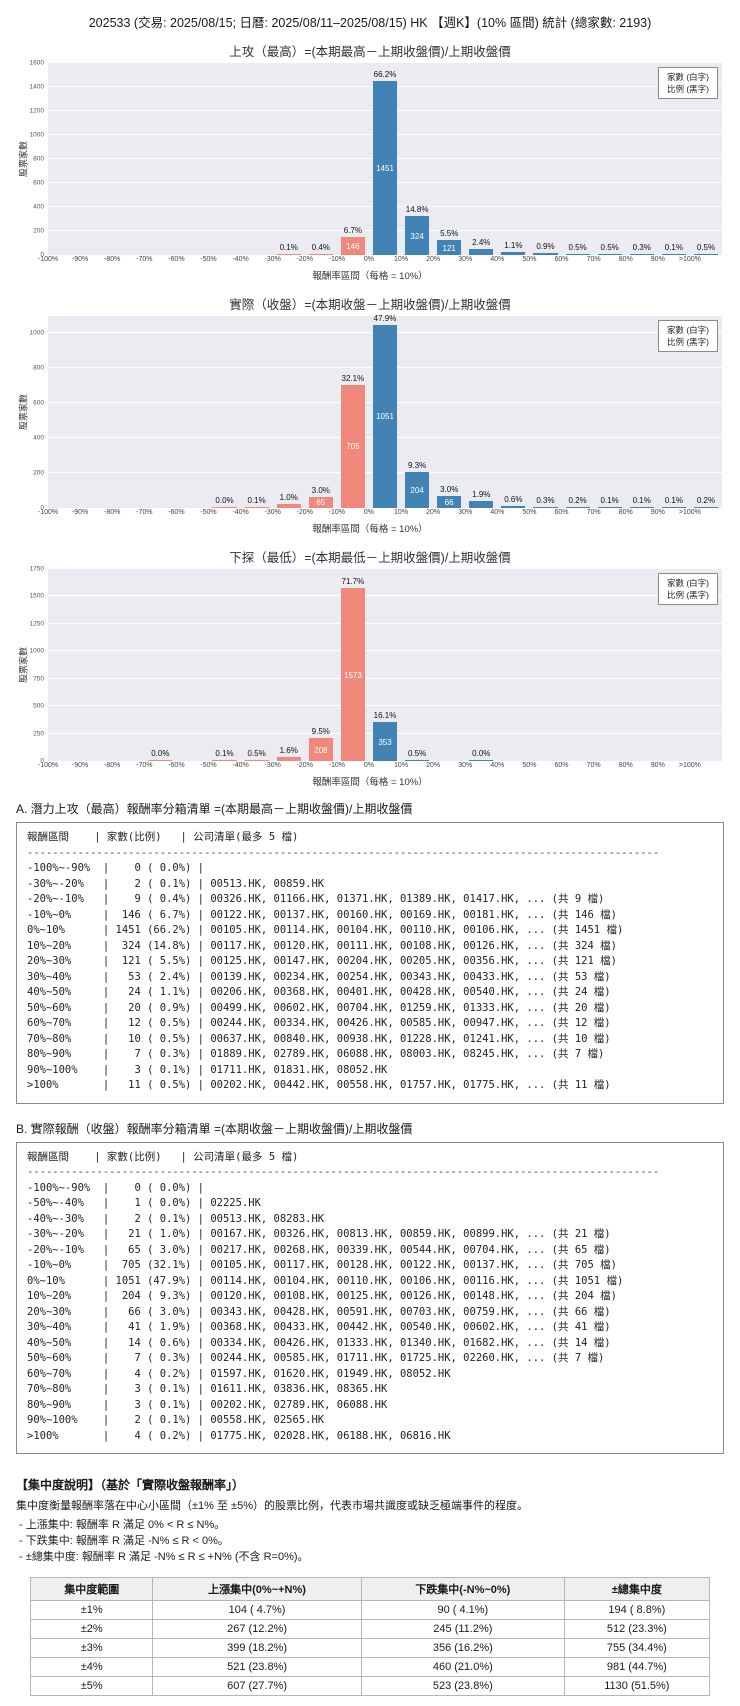  I want to click on x-tick-label: -40%, so click(240, 512).